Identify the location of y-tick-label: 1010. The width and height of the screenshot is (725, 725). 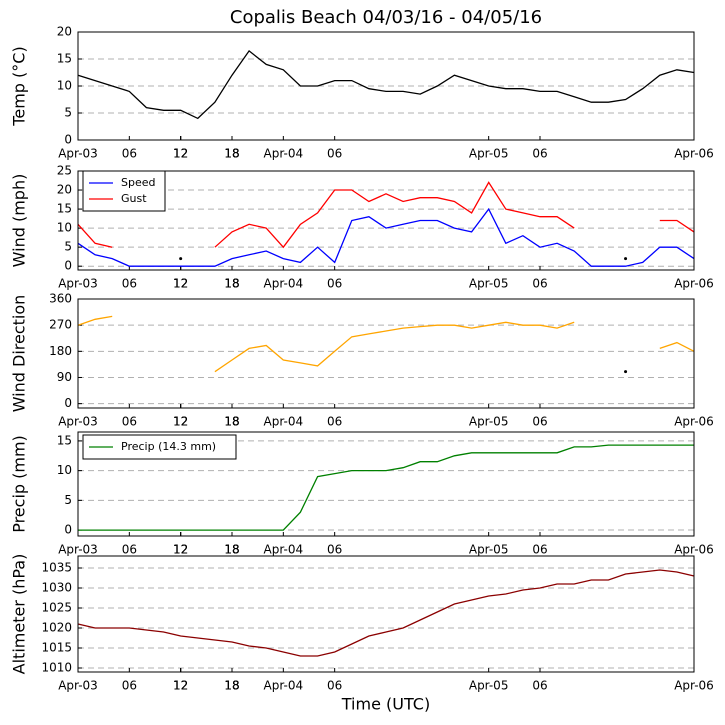
(56, 668).